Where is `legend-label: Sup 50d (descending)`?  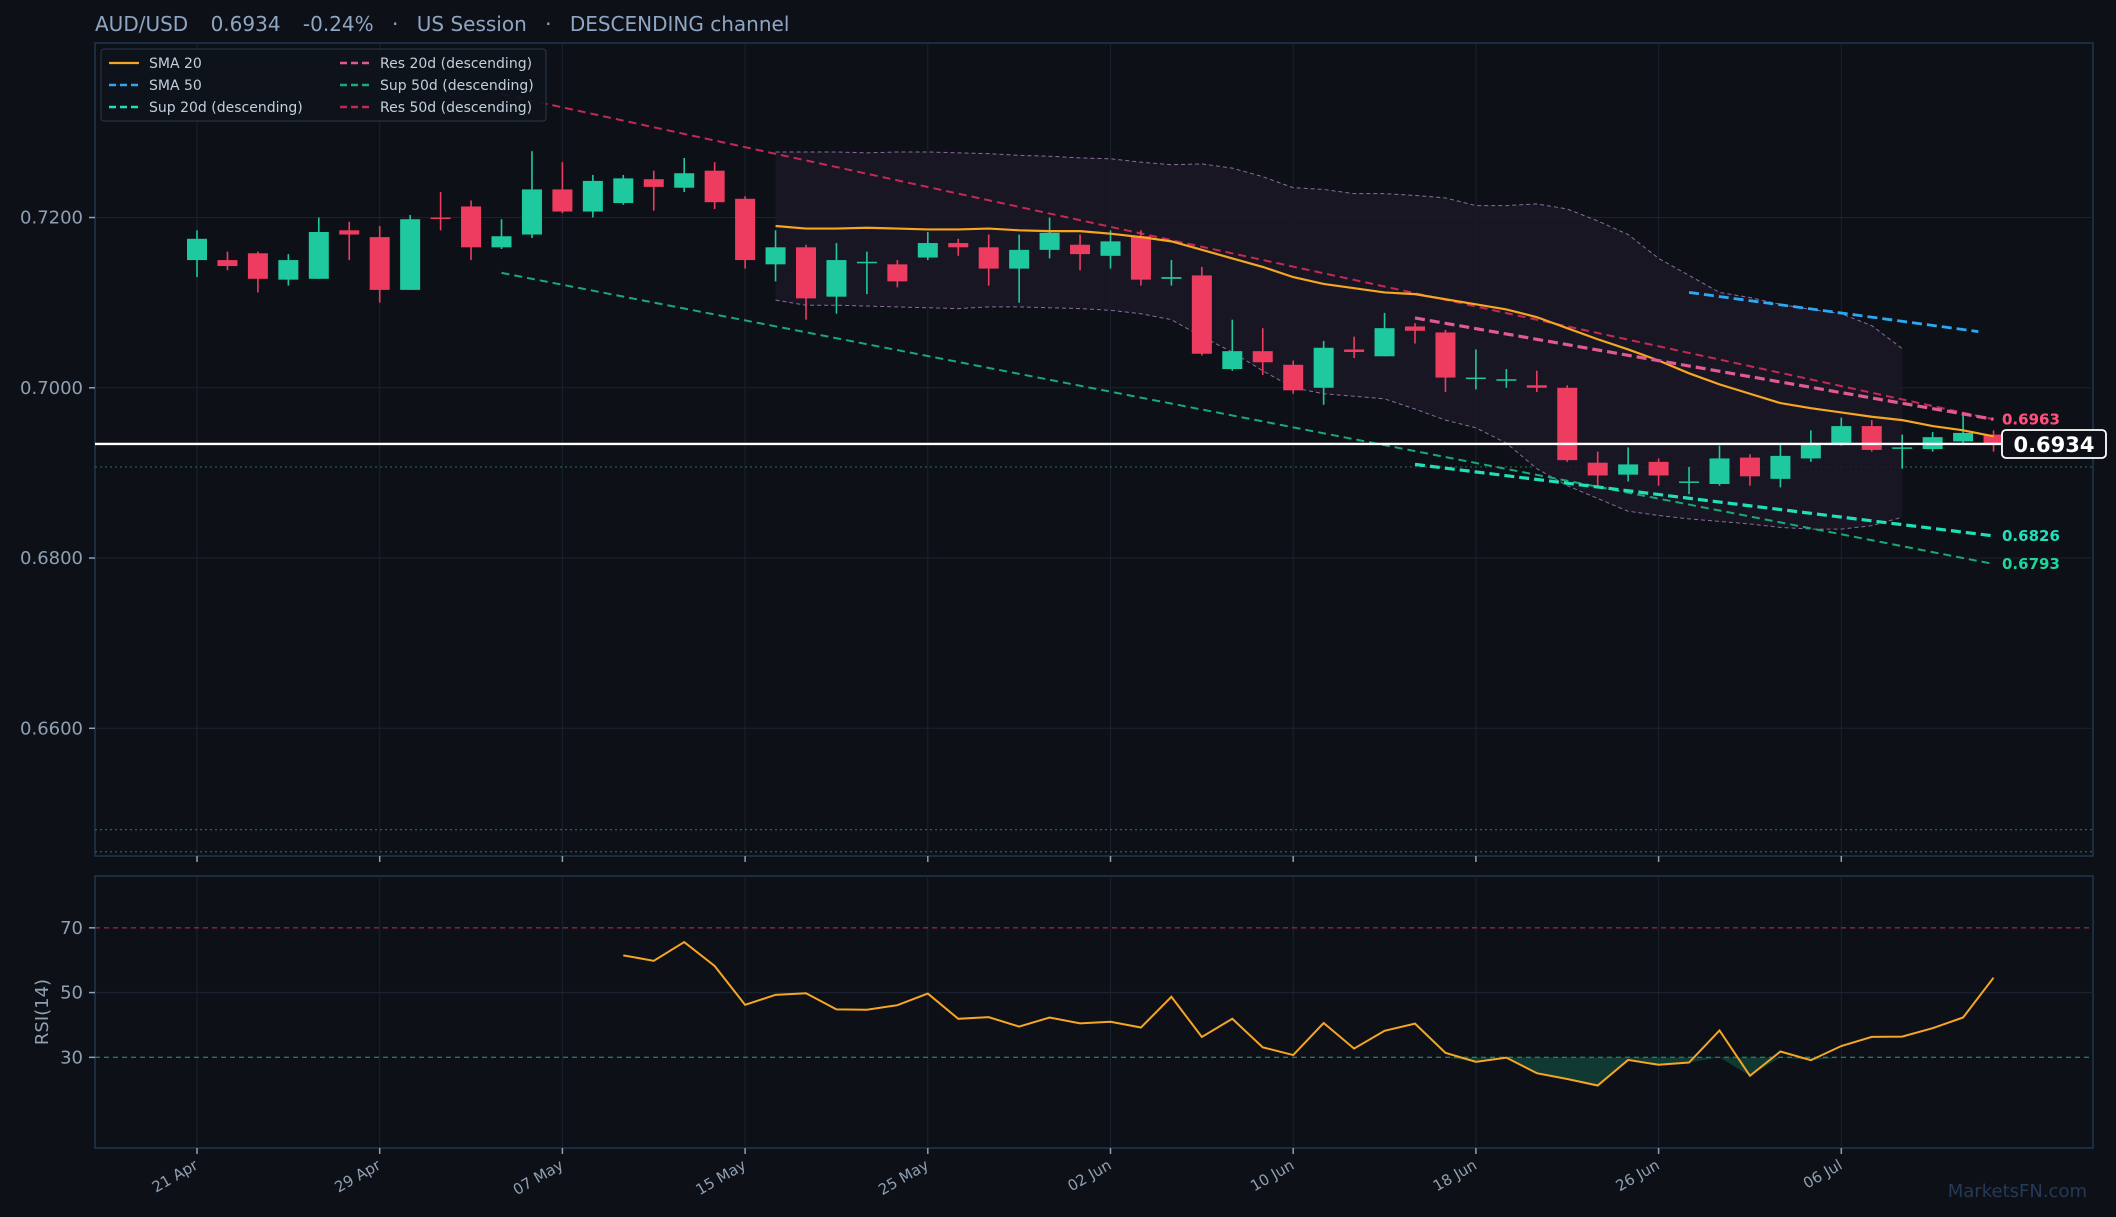 legend-label: Sup 50d (descending) is located at coordinates (457, 86).